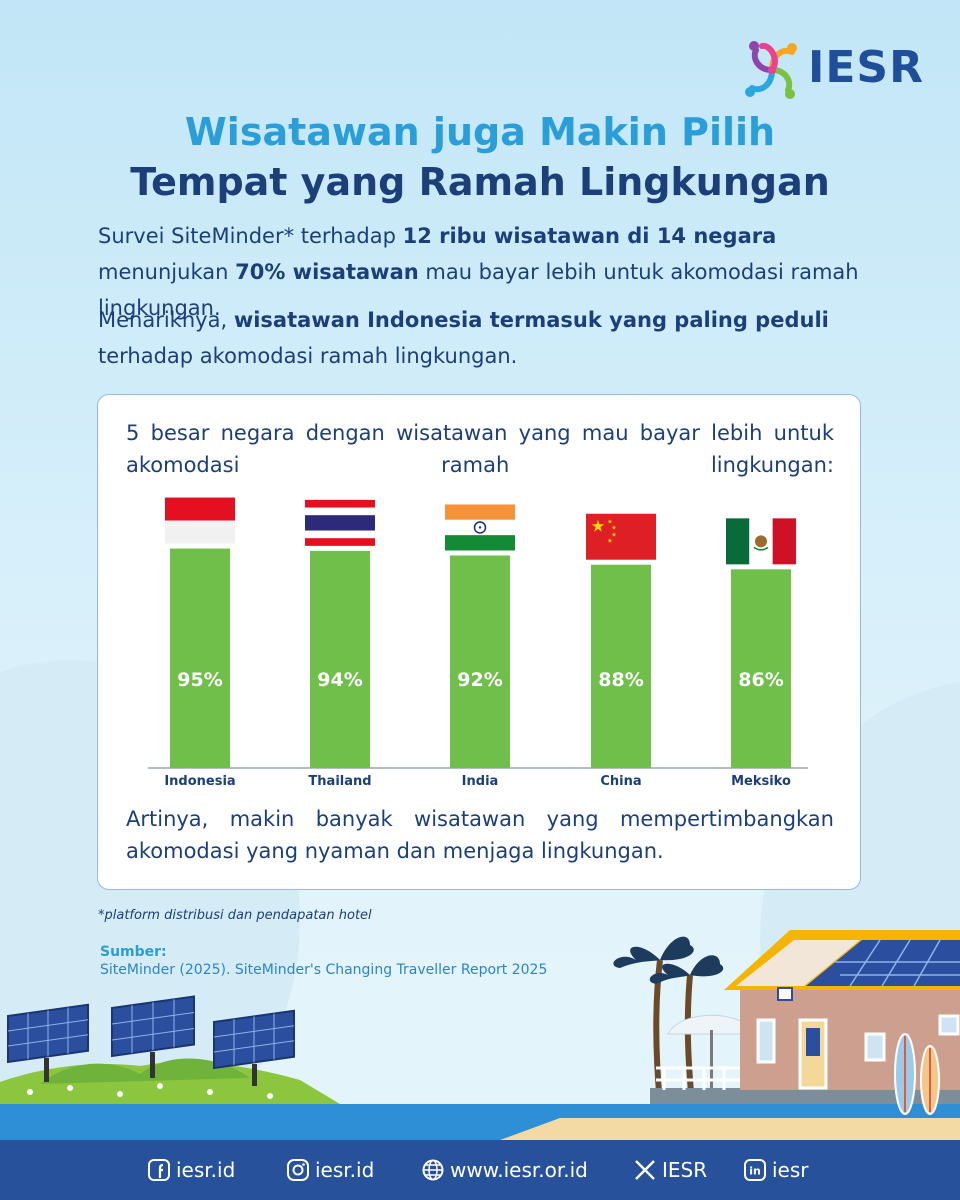 The width and height of the screenshot is (960, 1200). Describe the element at coordinates (327, 272) in the screenshot. I see `intro-paragraph-1-run: 70% wisatawan` at that location.